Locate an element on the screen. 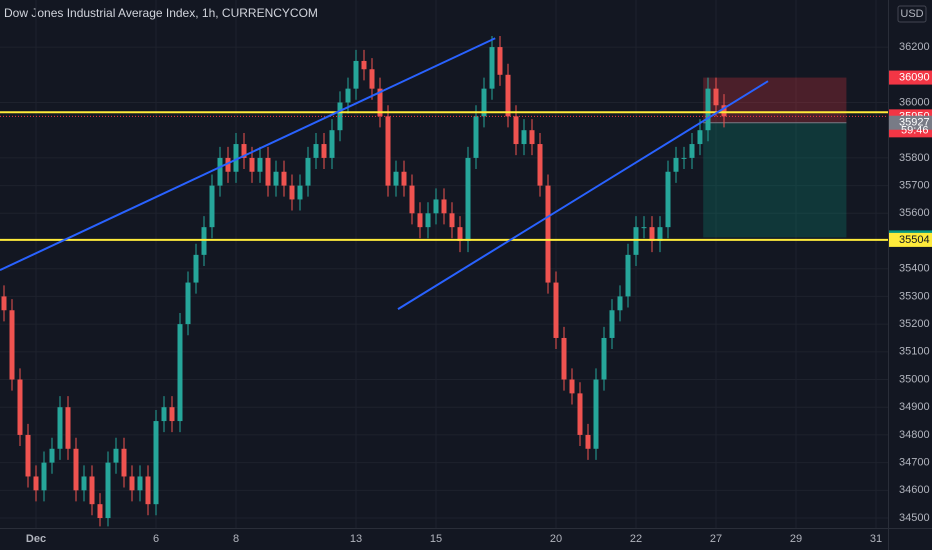  x-tick-label: 22 is located at coordinates (636, 539).